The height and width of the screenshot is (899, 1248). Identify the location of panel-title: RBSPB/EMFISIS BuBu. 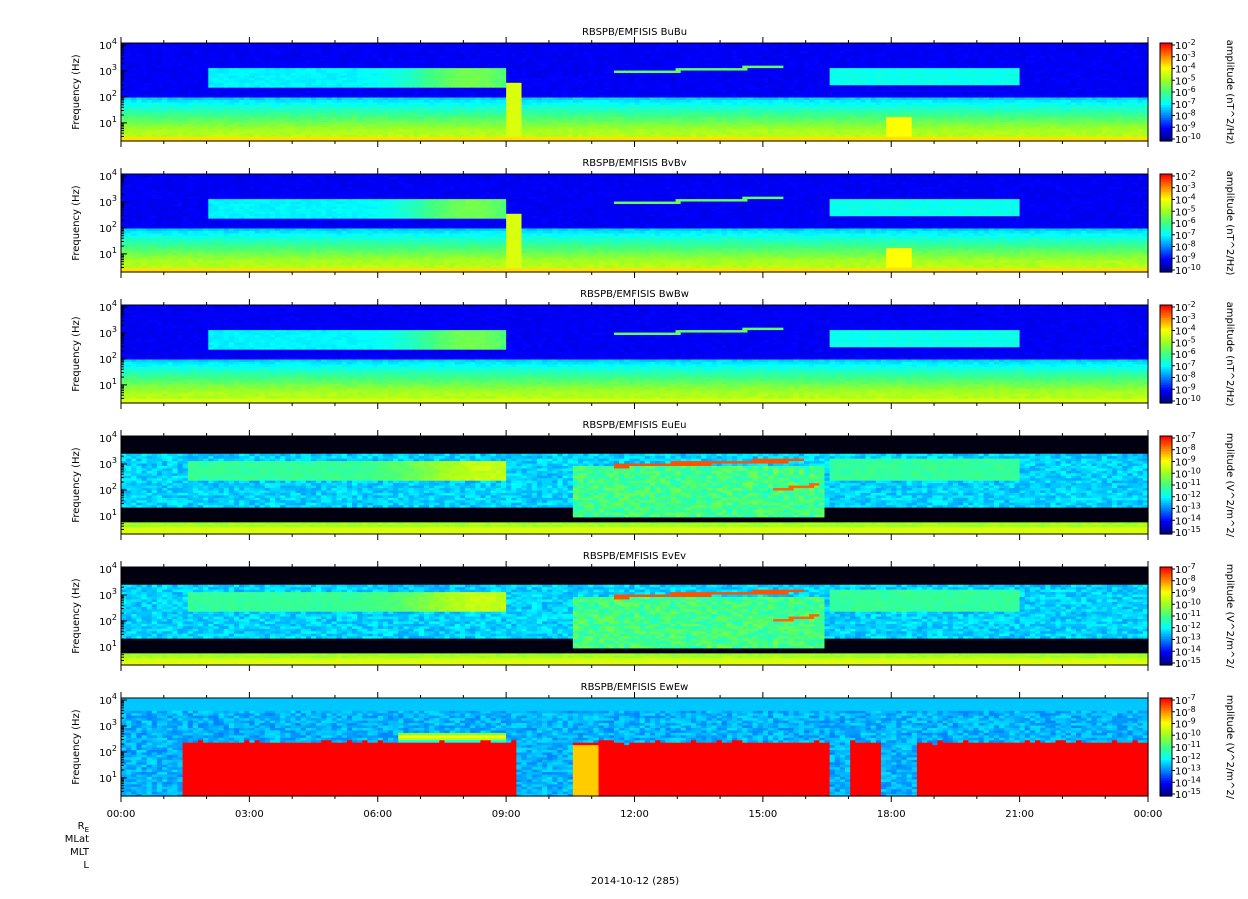
(634, 32).